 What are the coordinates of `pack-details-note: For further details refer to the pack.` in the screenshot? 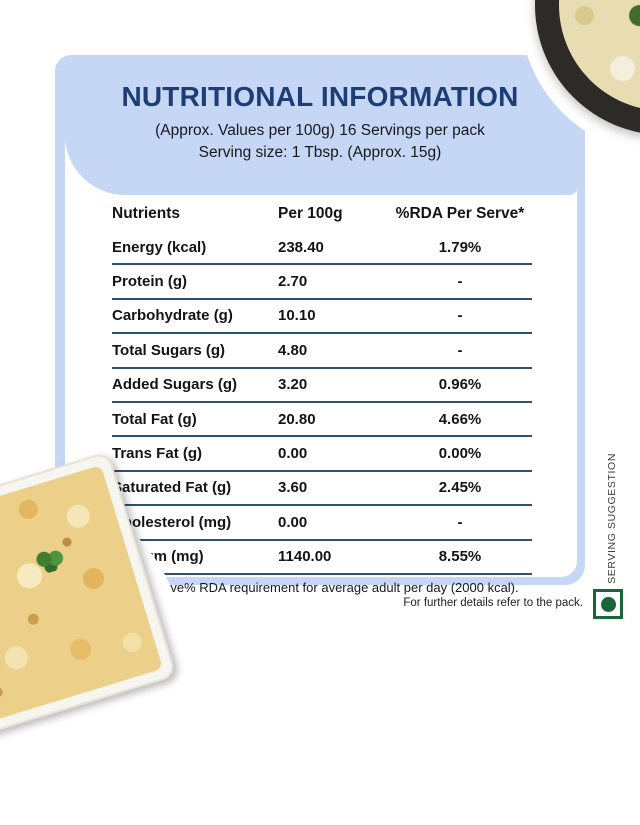 It's located at (493, 603).